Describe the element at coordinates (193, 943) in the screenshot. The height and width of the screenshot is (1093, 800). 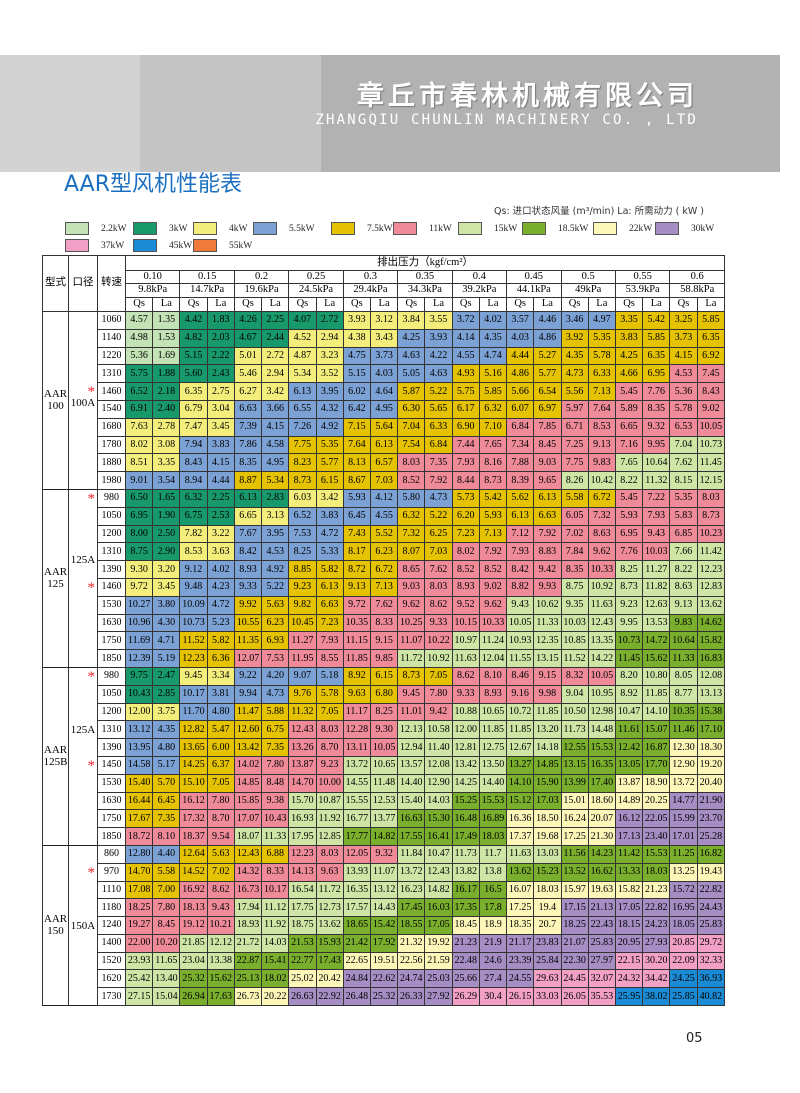
I see `qs-cell: 21.85` at that location.